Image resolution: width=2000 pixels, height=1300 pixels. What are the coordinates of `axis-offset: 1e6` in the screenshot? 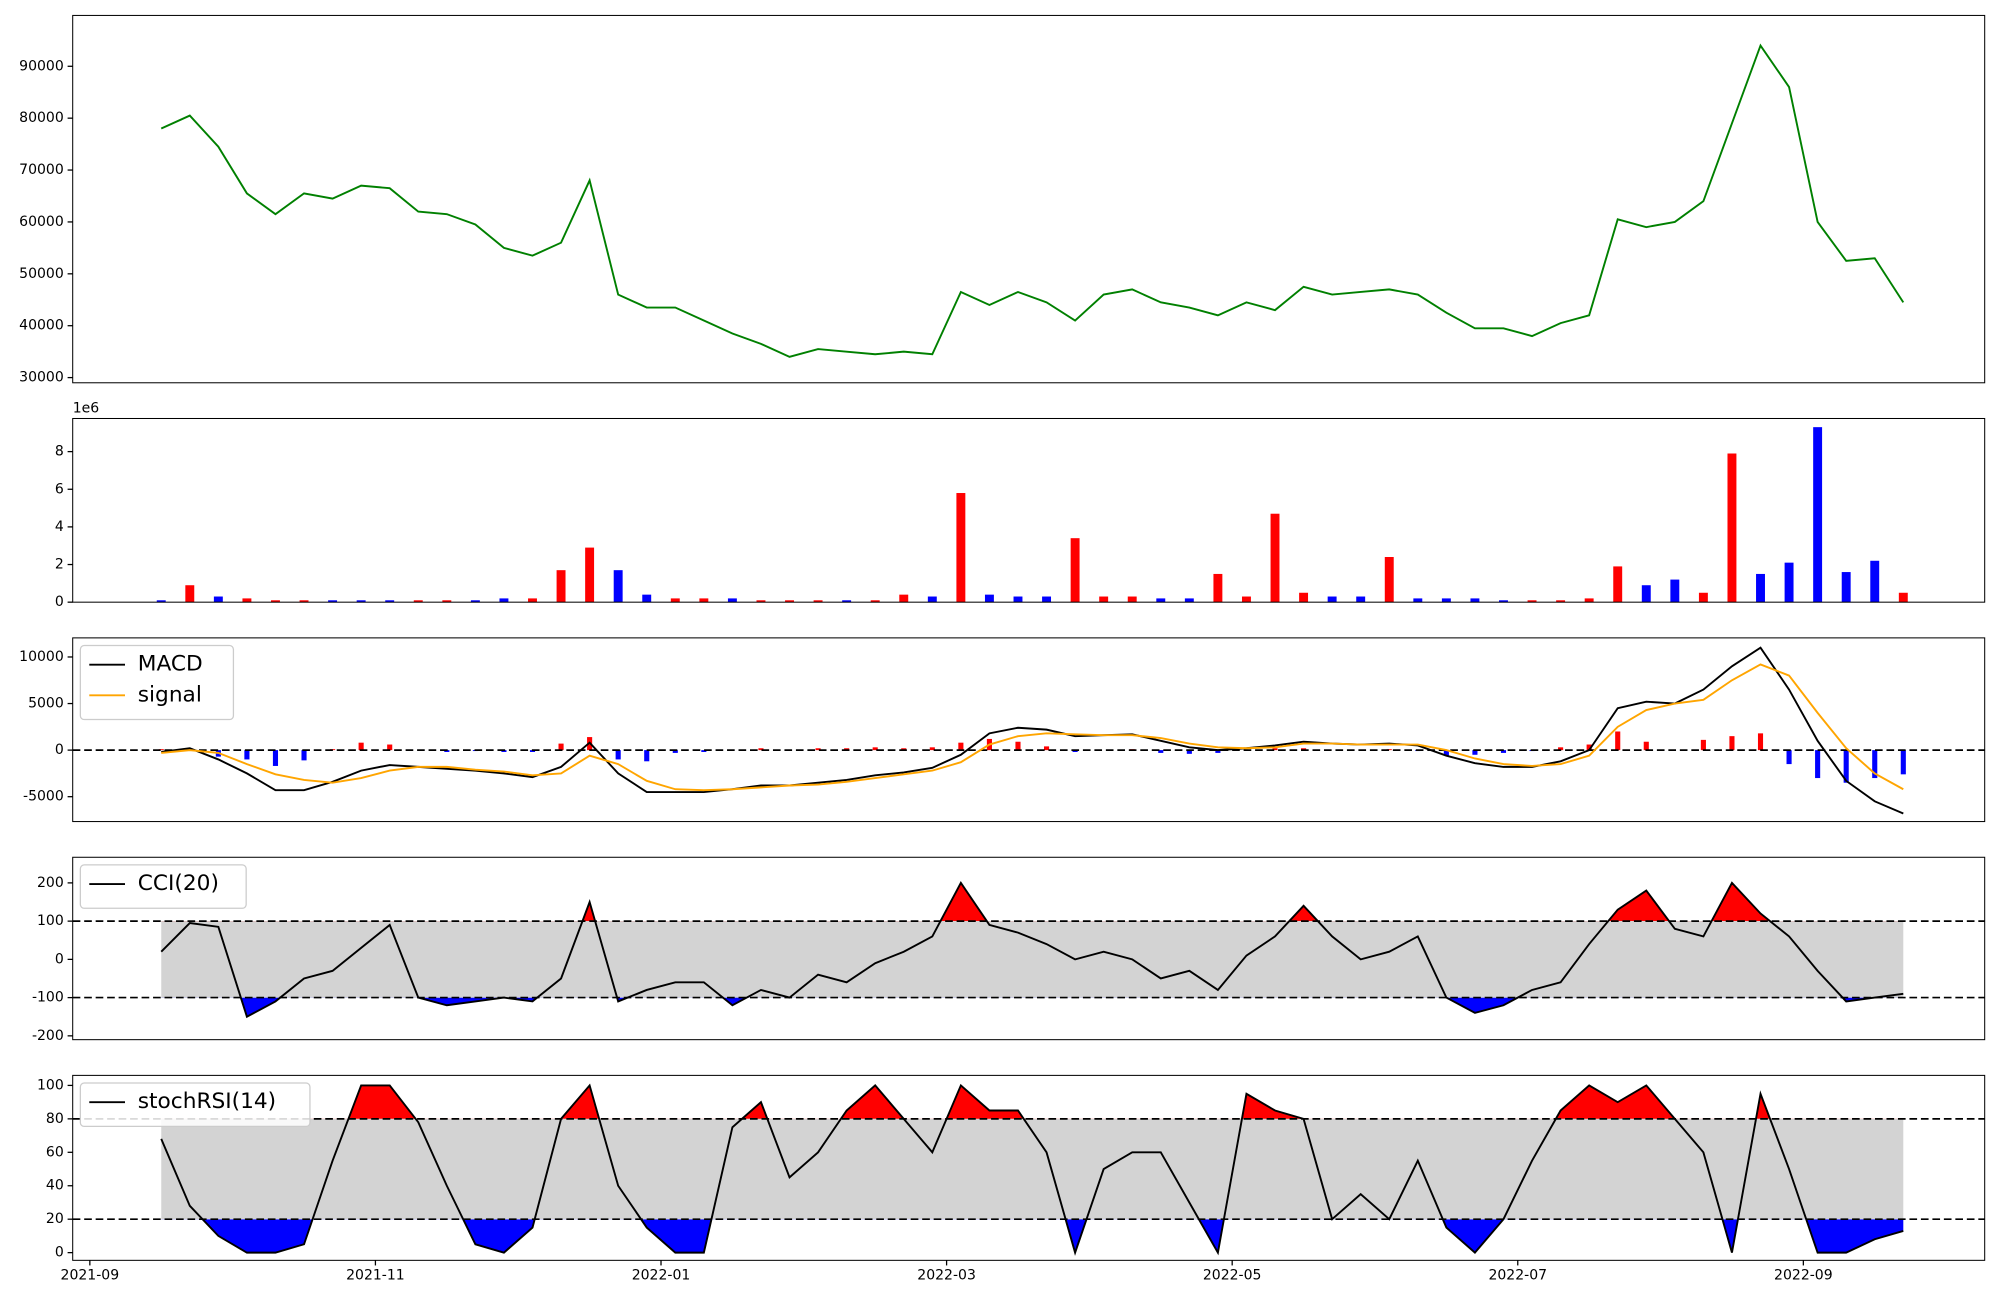 It's located at (86, 408).